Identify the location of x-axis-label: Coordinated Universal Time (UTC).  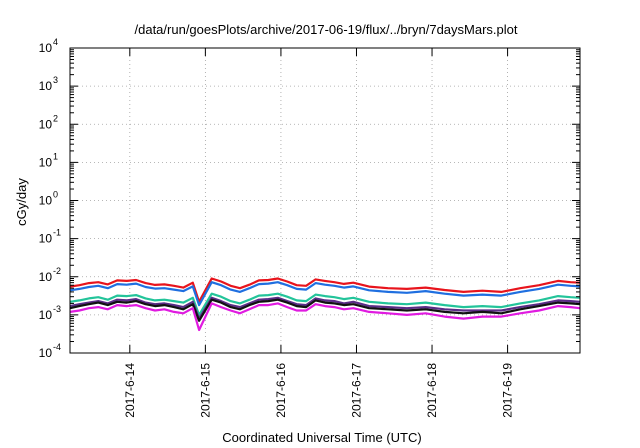
(321, 437).